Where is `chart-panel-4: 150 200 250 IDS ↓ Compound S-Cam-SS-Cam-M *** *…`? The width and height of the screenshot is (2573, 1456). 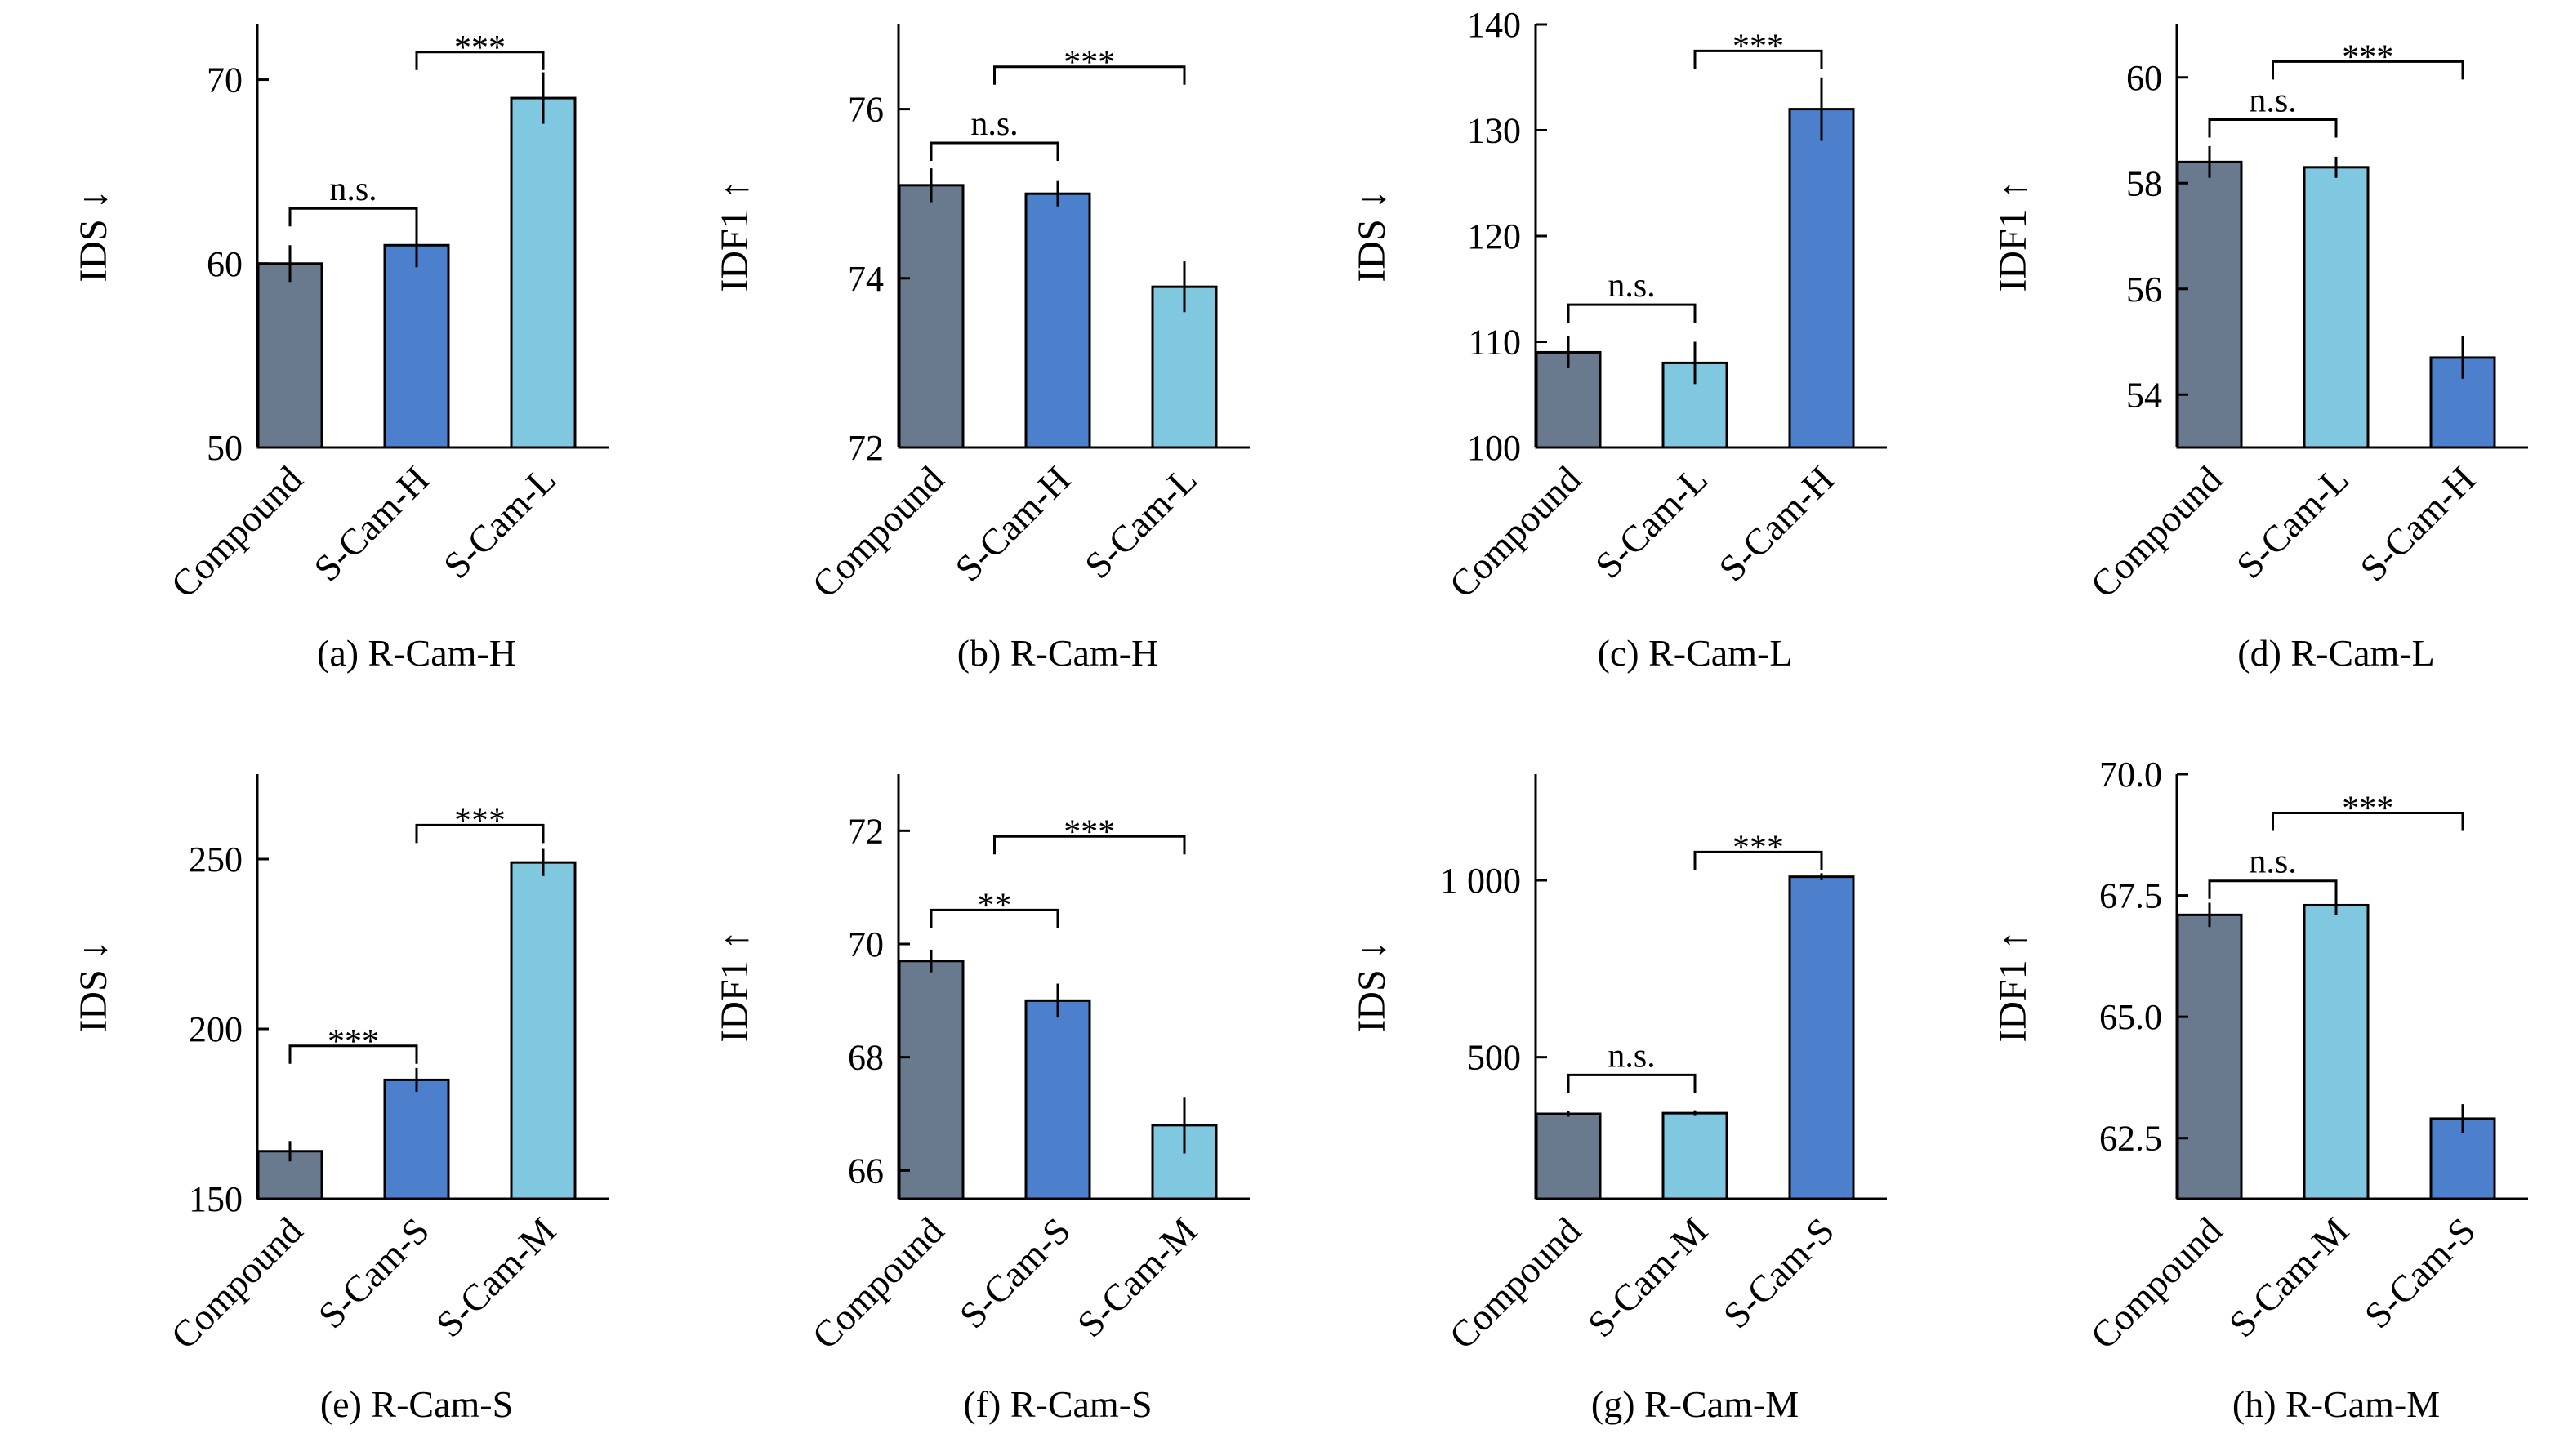
chart-panel-4: 150 200 250 IDS ↓ Compound S-Cam-SS-Cam-M *** *… is located at coordinates (340, 1099).